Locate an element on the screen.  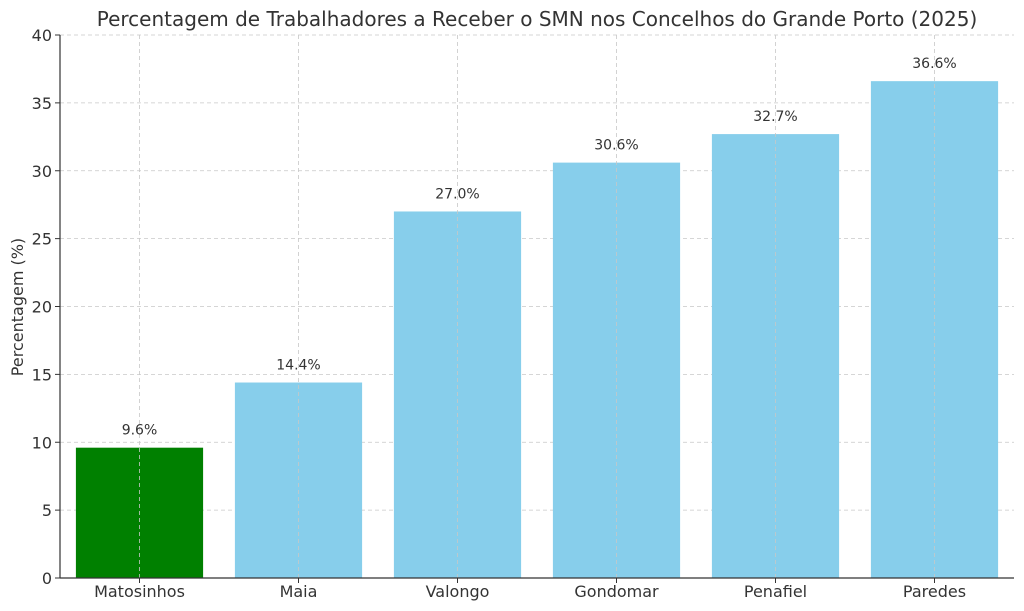
y-tick-label: 35 is located at coordinates (42, 103).